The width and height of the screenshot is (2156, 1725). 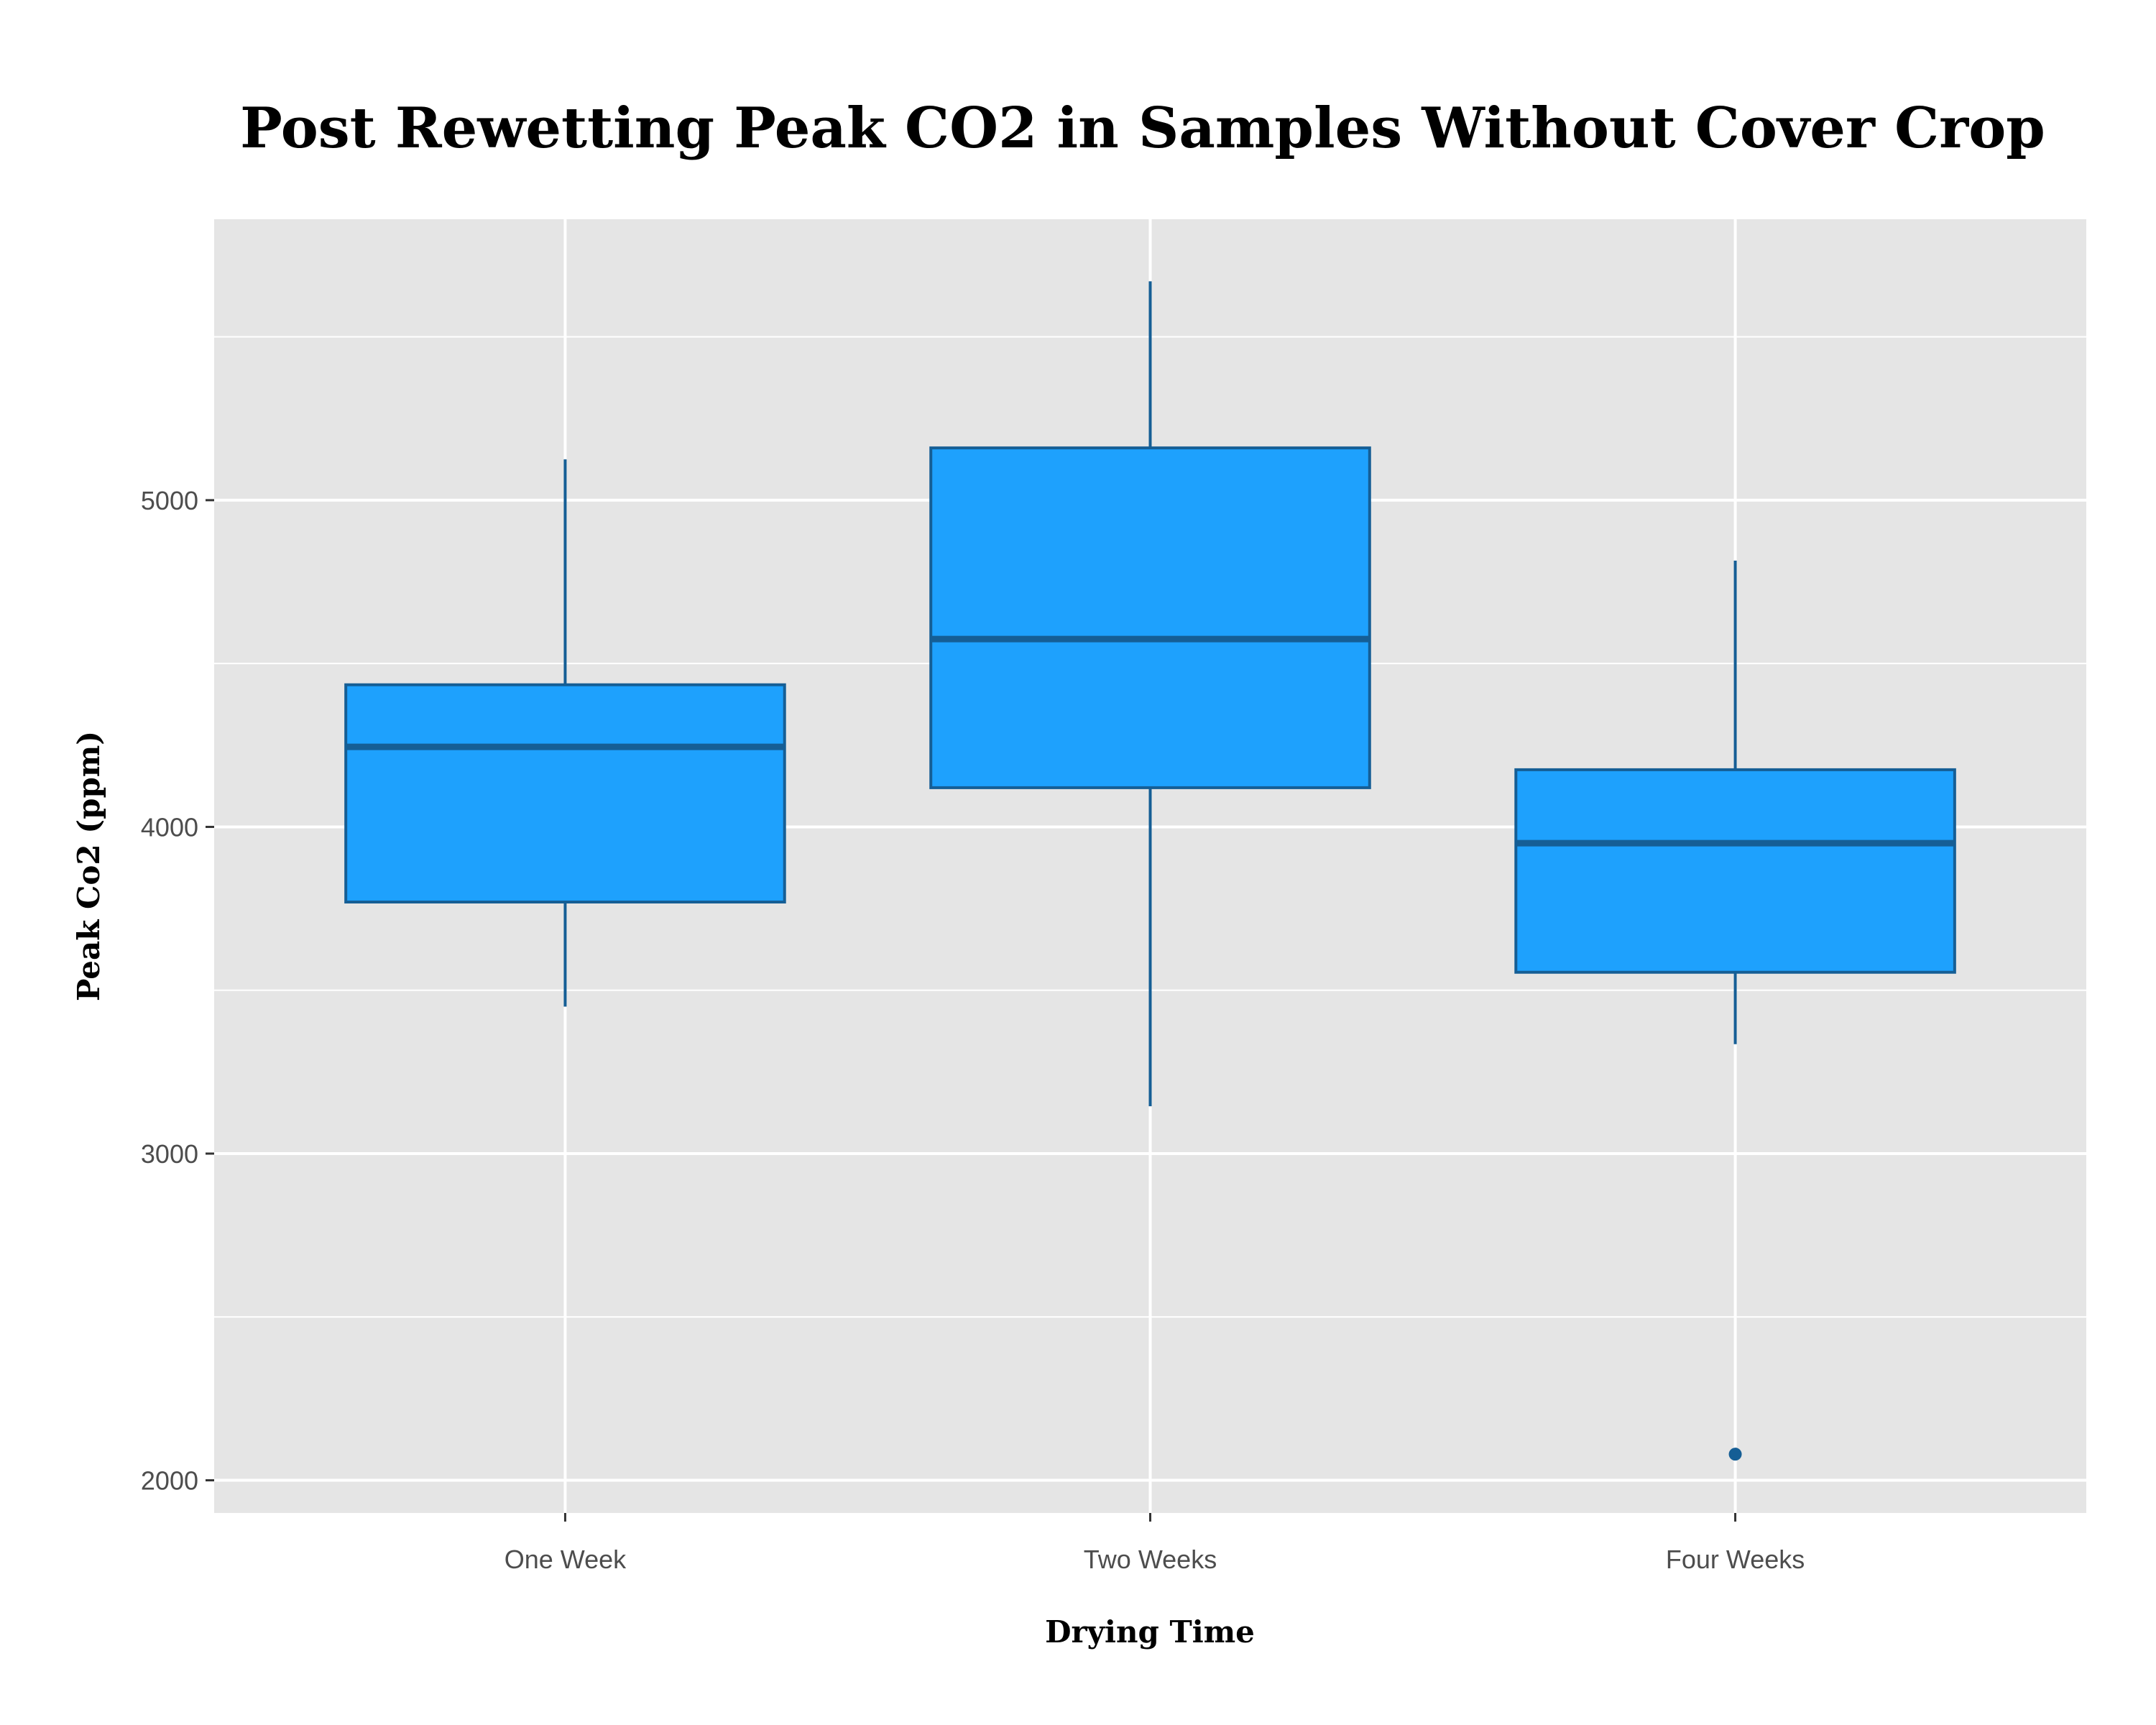 I want to click on box-one-week, so click(x=565, y=733).